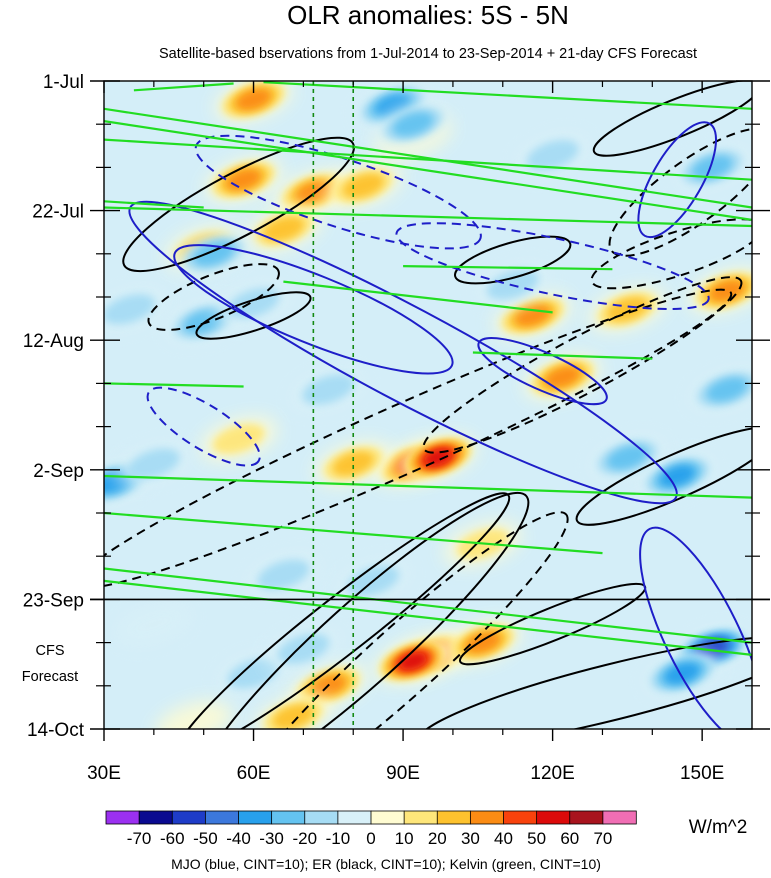 The width and height of the screenshot is (771, 878). What do you see at coordinates (139, 838) in the screenshot?
I see `colorbar-tick-label: -70` at bounding box center [139, 838].